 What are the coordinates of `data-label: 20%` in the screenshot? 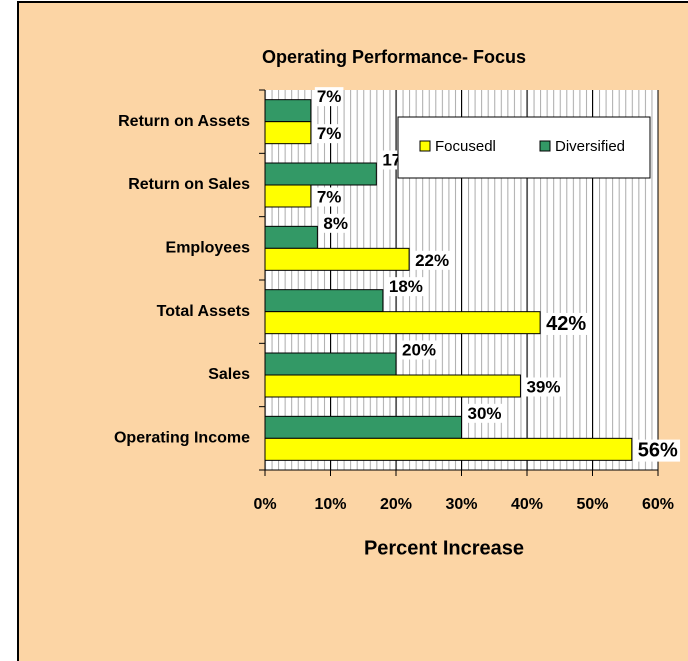 It's located at (419, 349).